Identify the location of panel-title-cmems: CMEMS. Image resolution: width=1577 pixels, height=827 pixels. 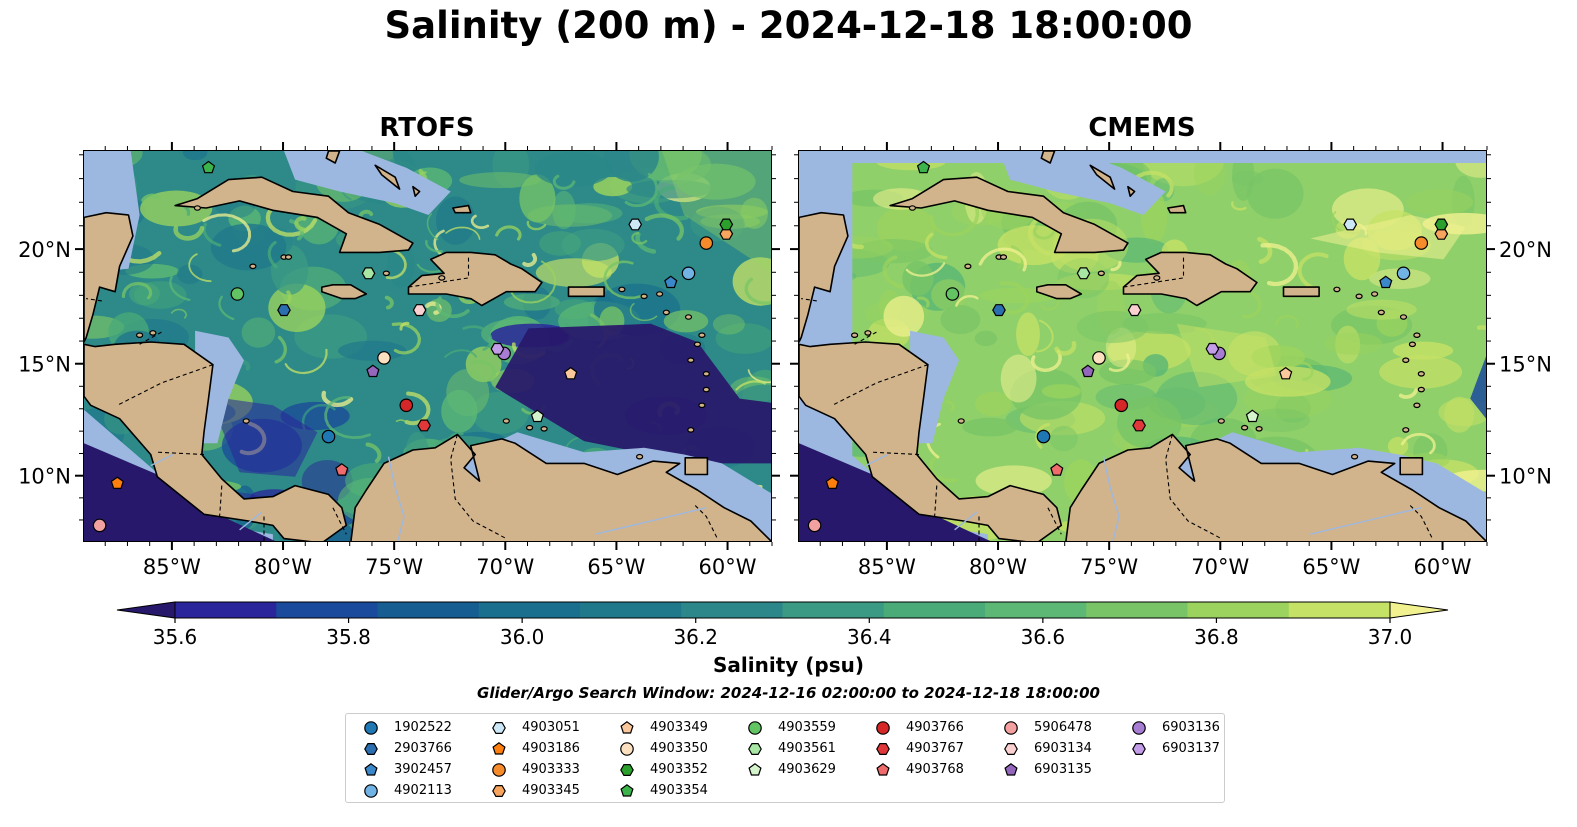
(1142, 128).